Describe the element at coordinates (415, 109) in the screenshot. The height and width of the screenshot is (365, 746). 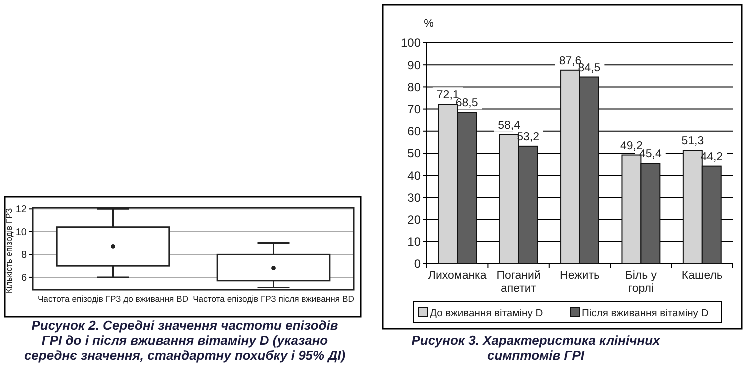
I see `y-tick-label: 70` at that location.